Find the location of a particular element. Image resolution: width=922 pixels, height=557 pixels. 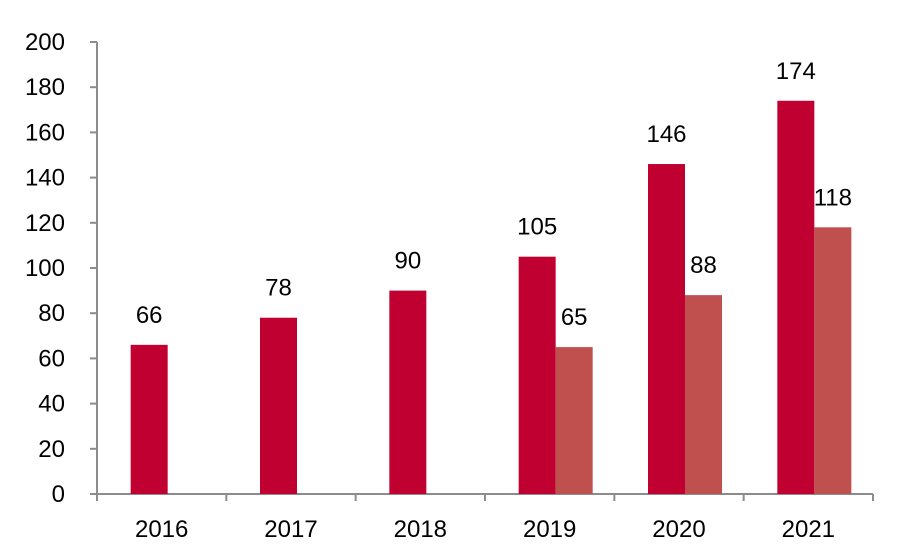

data-label: 88 is located at coordinates (703, 265).